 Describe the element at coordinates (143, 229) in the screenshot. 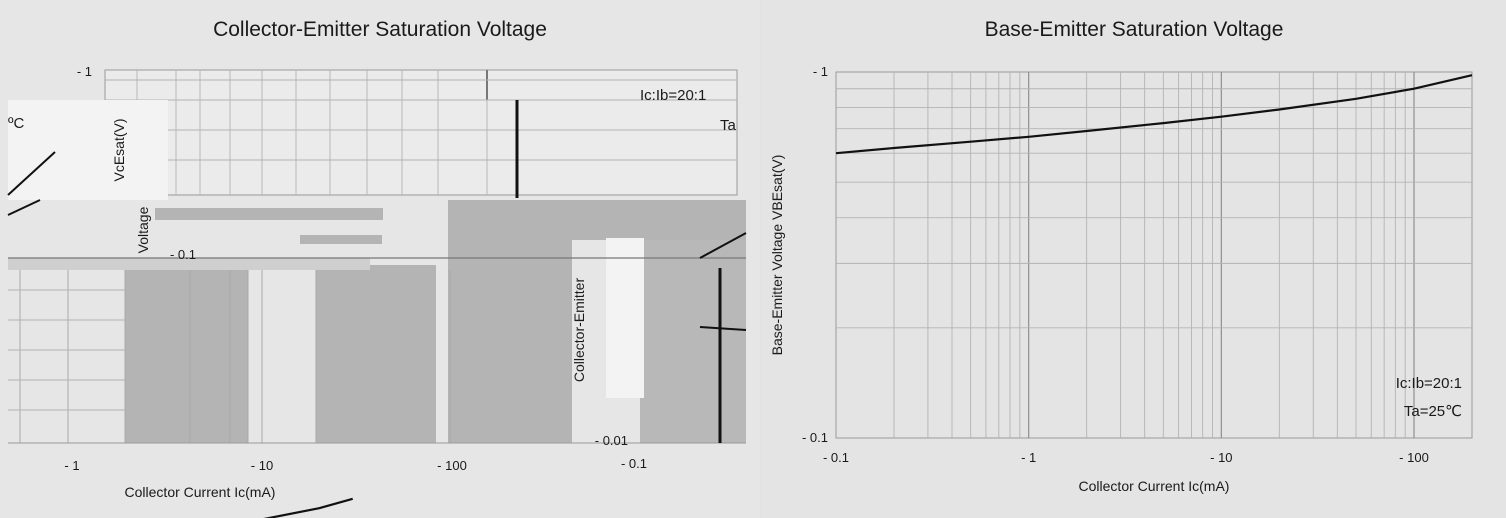

I see `y-axis-label: Voltage` at that location.